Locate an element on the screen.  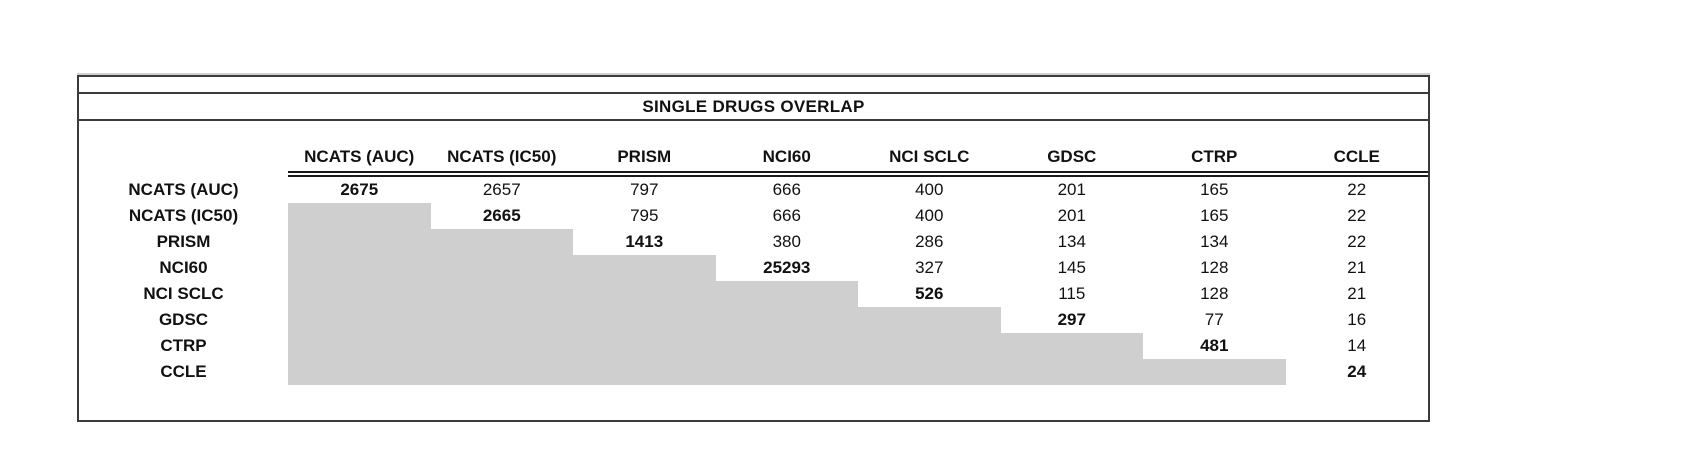
matrix-cell-diagonal: 1413 is located at coordinates (644, 241).